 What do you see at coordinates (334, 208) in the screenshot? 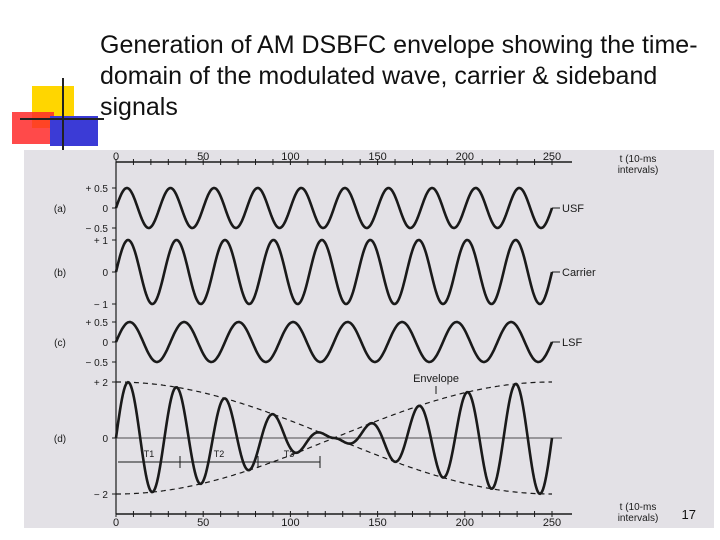
I see `waveform-usf` at bounding box center [334, 208].